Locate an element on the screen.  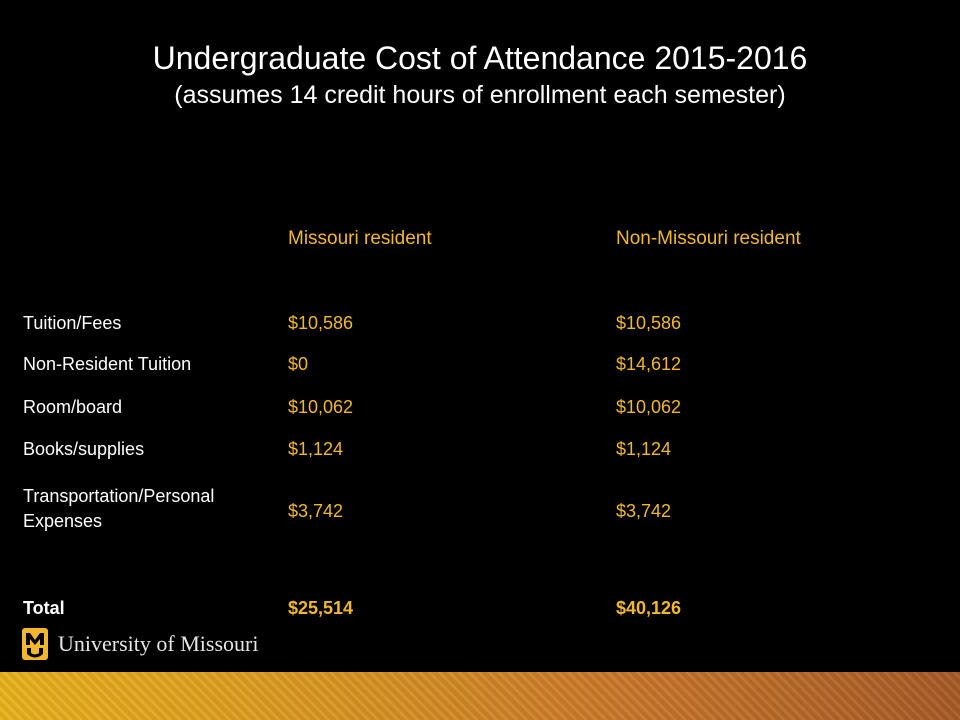
table-row: Non-Resident Tuition $0 $14,612 is located at coordinates (480, 374).